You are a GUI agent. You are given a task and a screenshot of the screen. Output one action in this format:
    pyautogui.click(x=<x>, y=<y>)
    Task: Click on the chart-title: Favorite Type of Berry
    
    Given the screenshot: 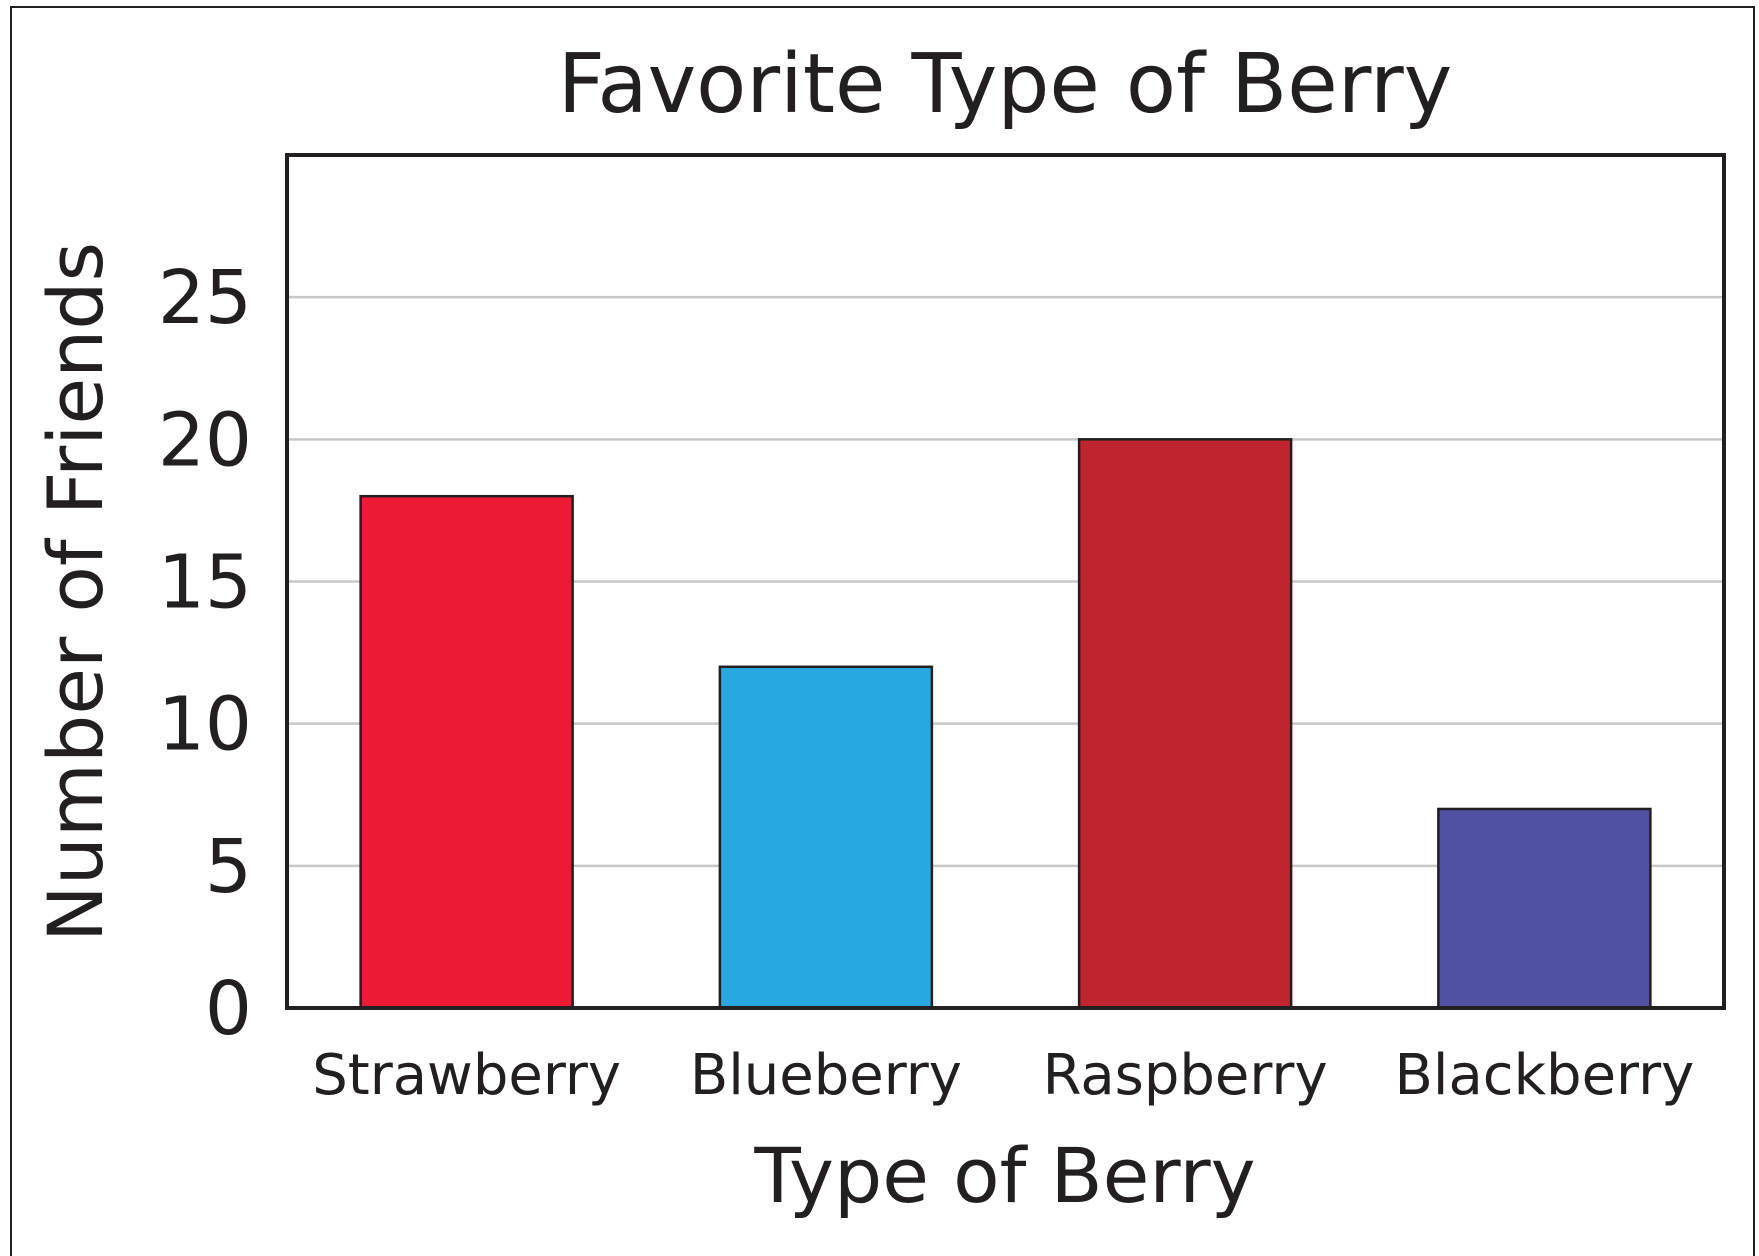 What is the action you would take?
    pyautogui.click(x=1005, y=84)
    